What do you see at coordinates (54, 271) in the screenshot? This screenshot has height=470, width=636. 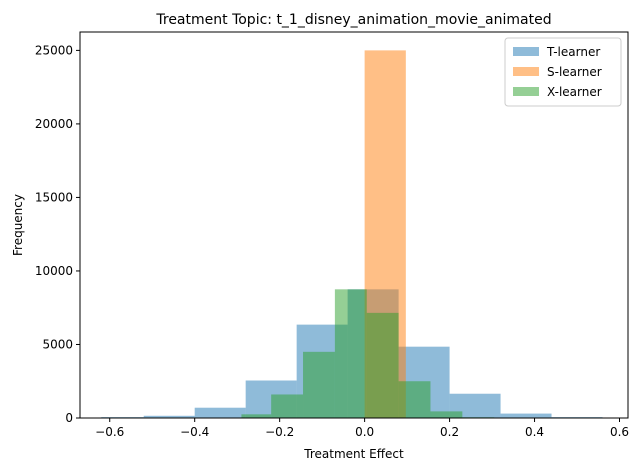 I see `y-tick-label: 10000` at bounding box center [54, 271].